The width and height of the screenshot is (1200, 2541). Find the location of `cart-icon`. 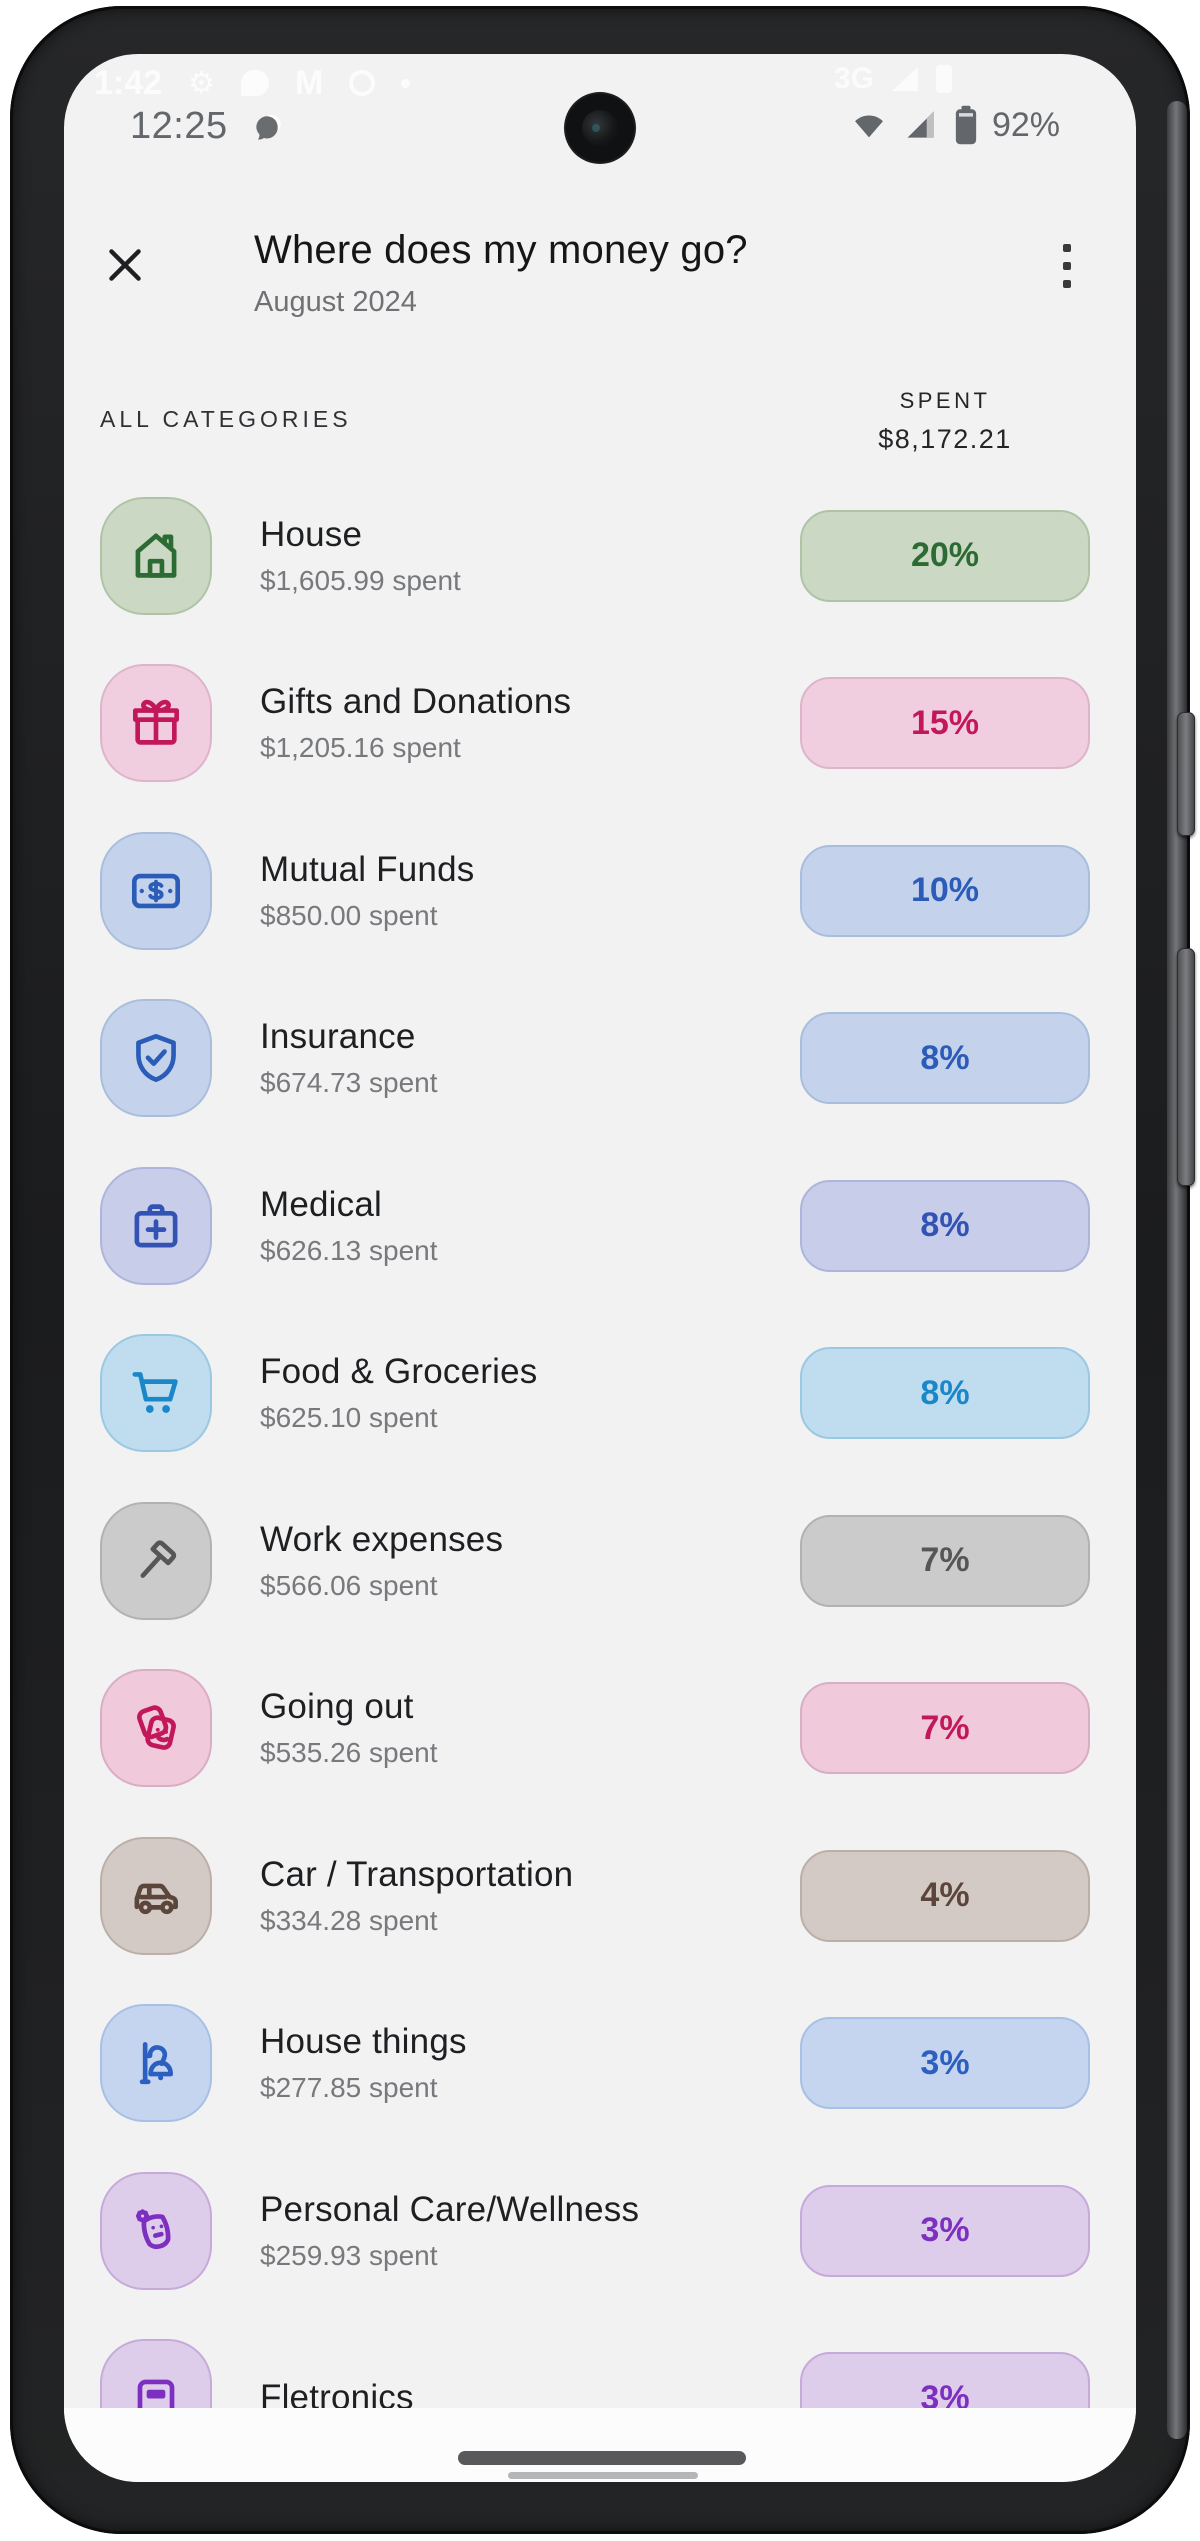

cart-icon is located at coordinates (156, 1393).